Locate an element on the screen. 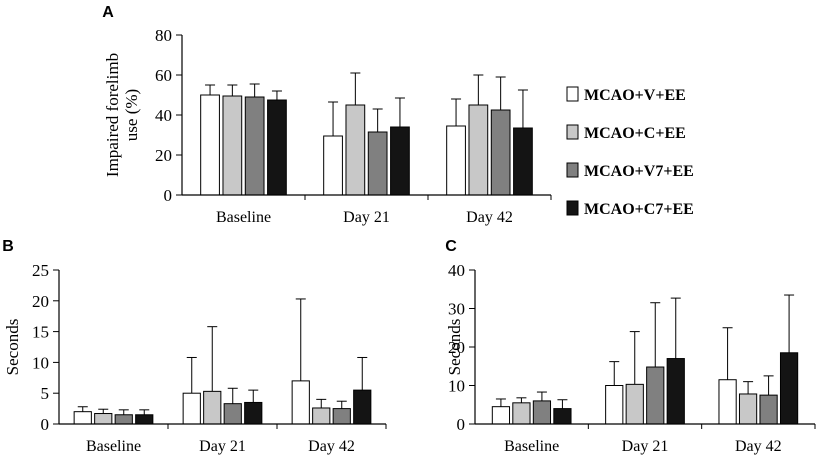 This screenshot has height=461, width=829. y-tick-label: 80 is located at coordinates (163, 35).